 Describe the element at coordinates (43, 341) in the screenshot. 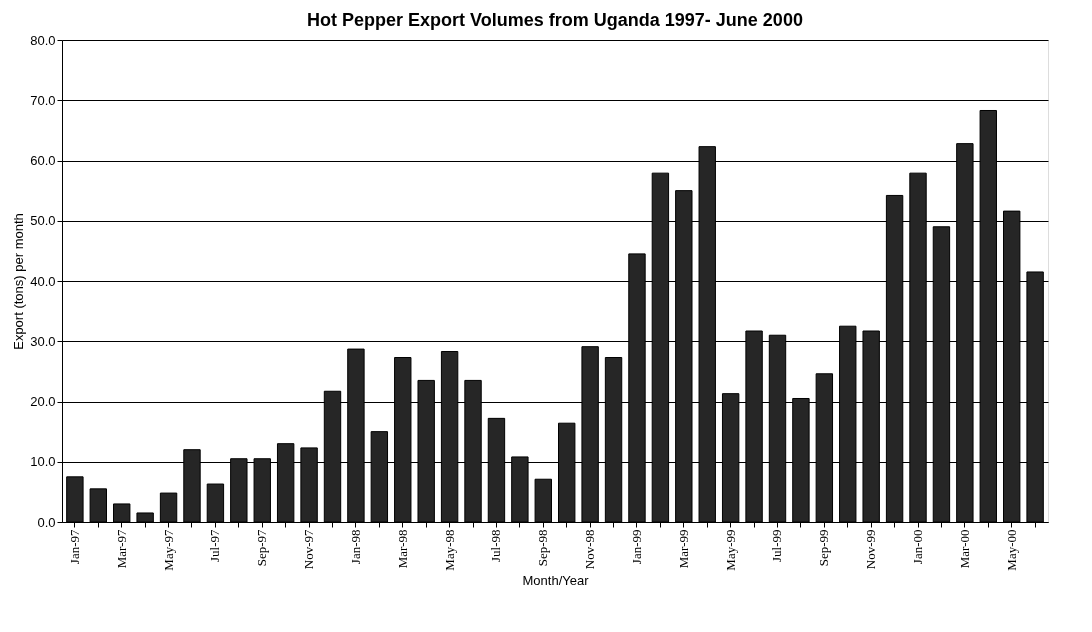

I see `y-tick-label: 30.0` at that location.